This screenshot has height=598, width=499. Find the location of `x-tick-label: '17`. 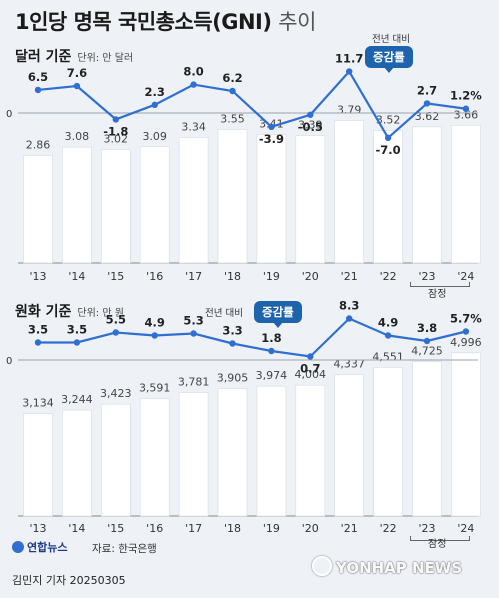

x-tick-label: '17 is located at coordinates (193, 276).